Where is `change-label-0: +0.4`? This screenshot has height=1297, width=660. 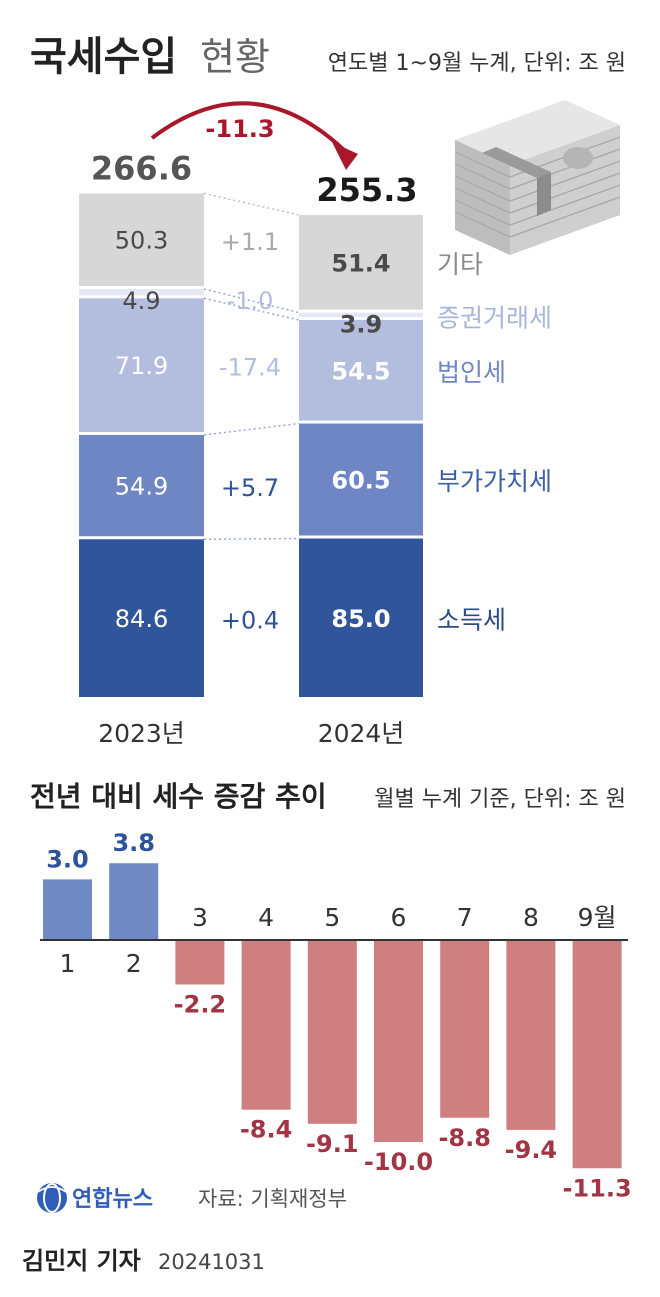 change-label-0: +0.4 is located at coordinates (250, 621).